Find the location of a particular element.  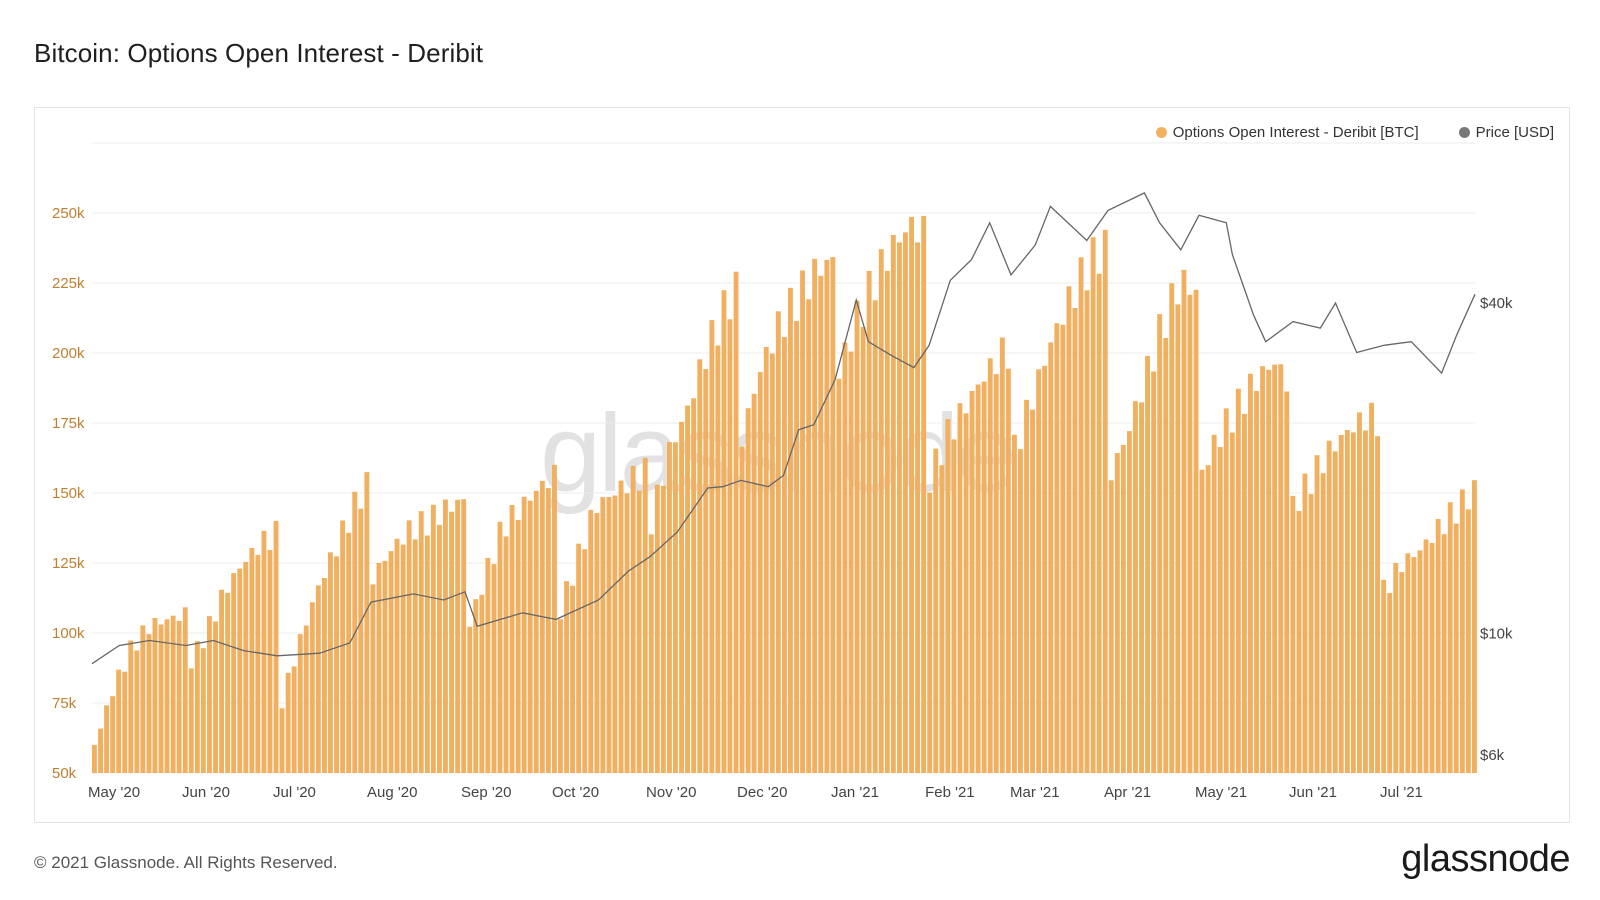

x-axis-tick-label: May '20 is located at coordinates (114, 792).